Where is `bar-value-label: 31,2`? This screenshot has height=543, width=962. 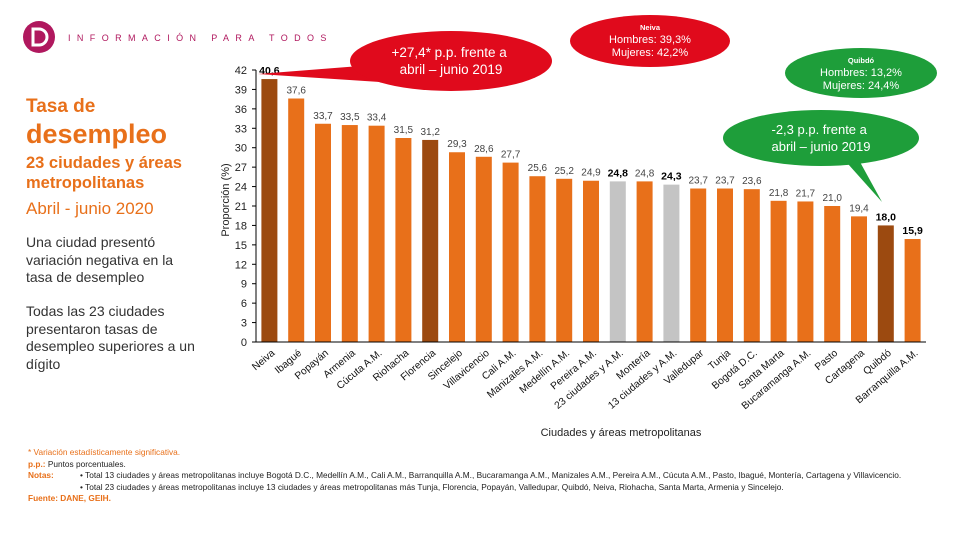 bar-value-label: 31,2 is located at coordinates (430, 132).